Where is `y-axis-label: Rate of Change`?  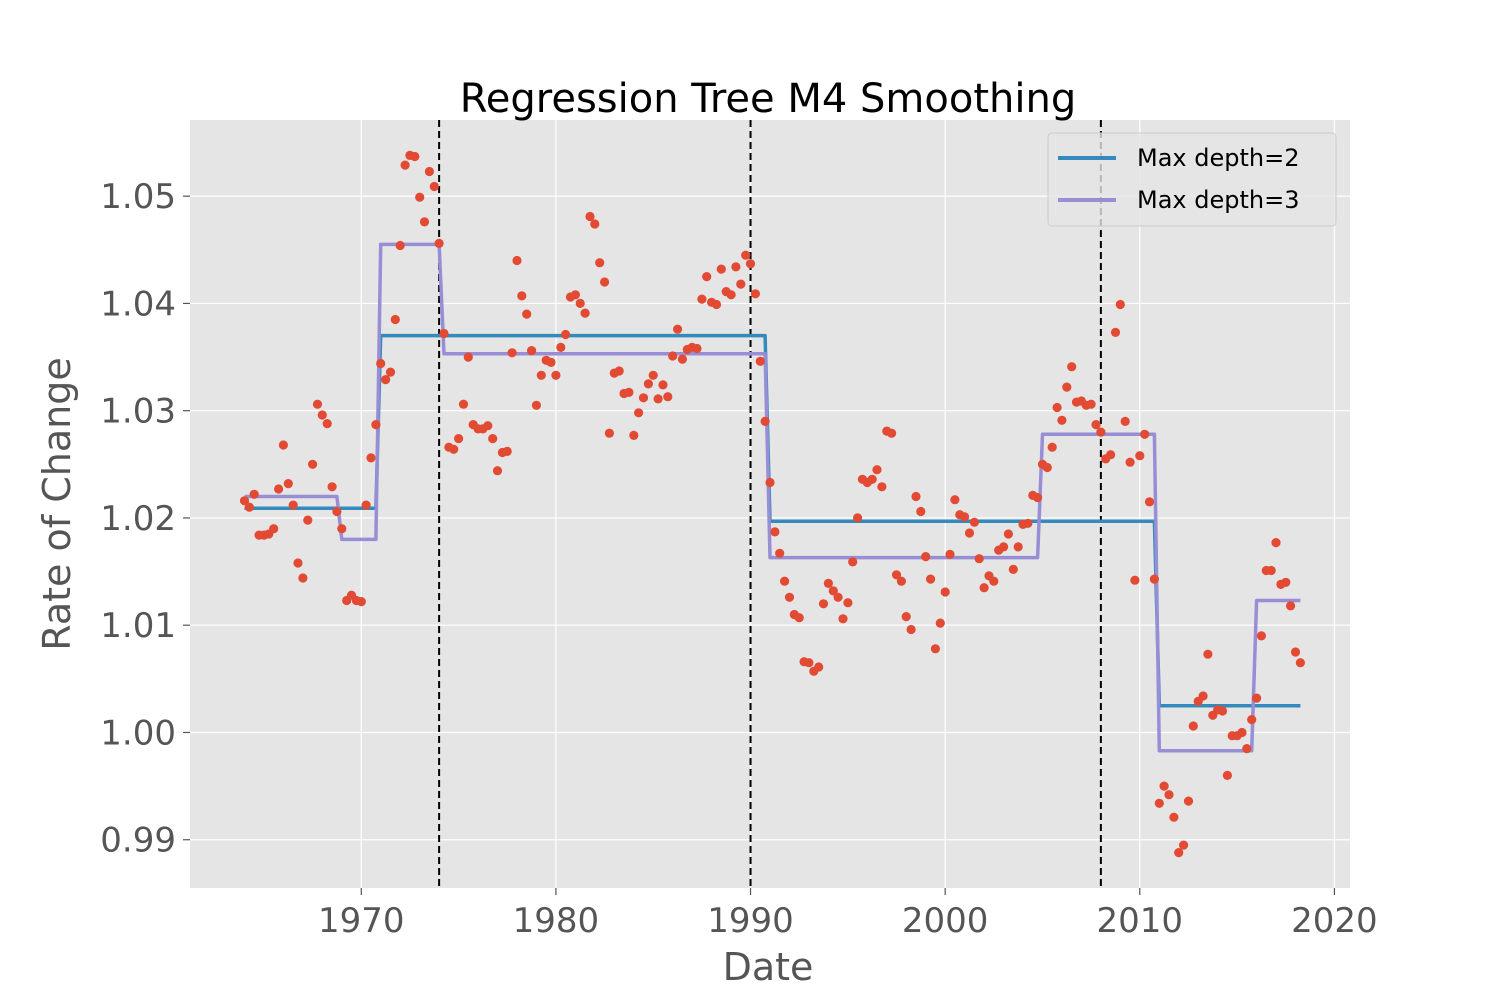 y-axis-label: Rate of Change is located at coordinates (57, 503).